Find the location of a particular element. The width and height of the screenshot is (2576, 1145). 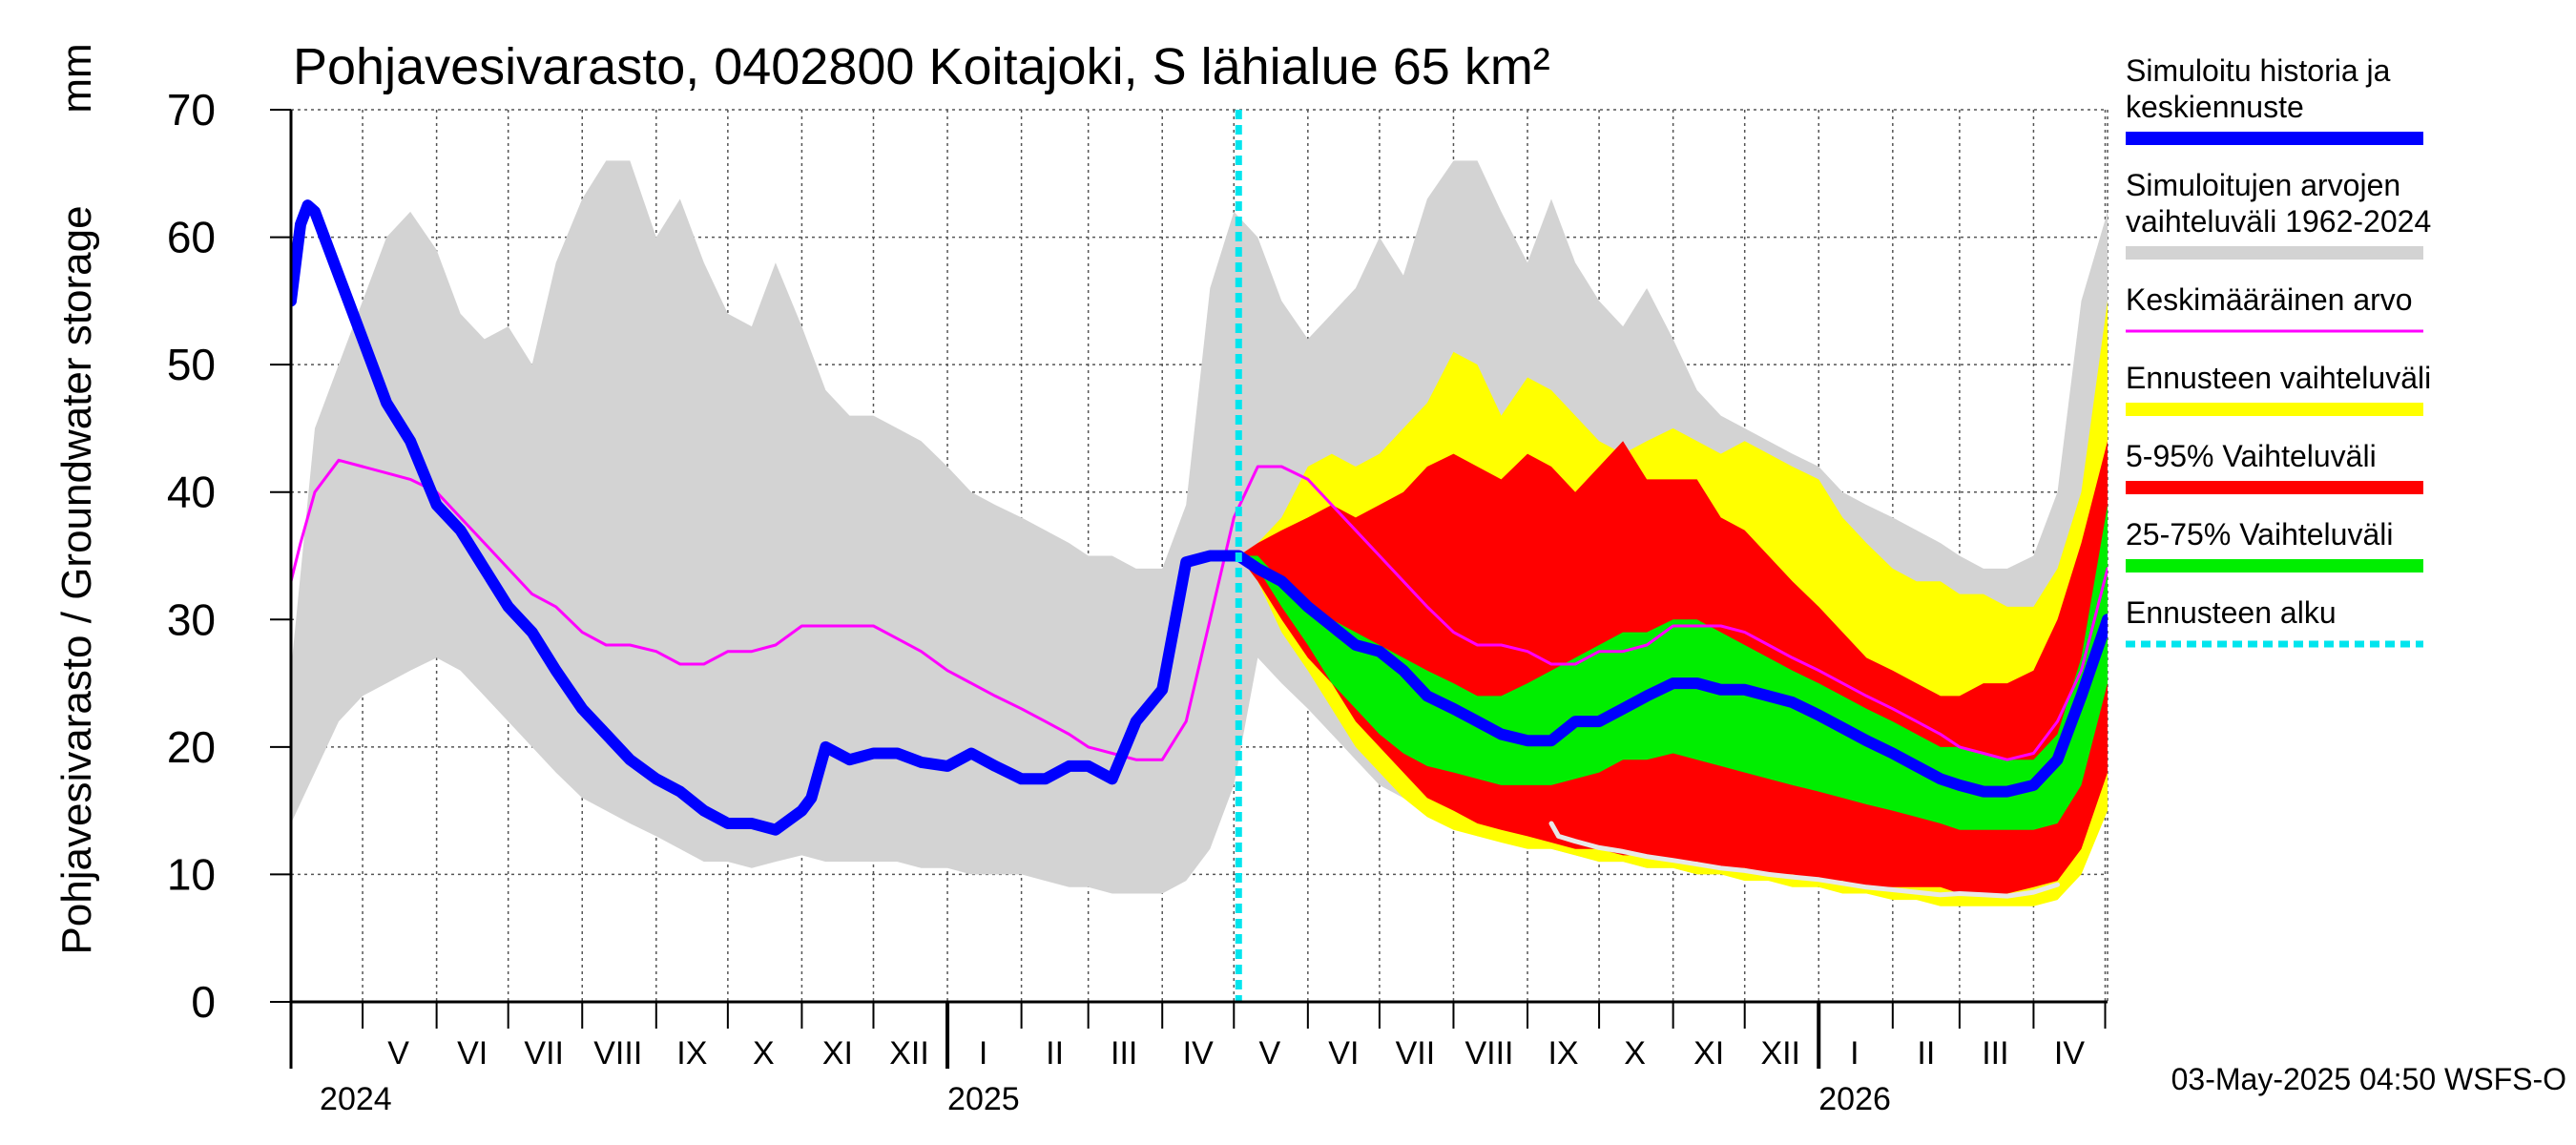

y-tick-label: 30 is located at coordinates (191, 619).